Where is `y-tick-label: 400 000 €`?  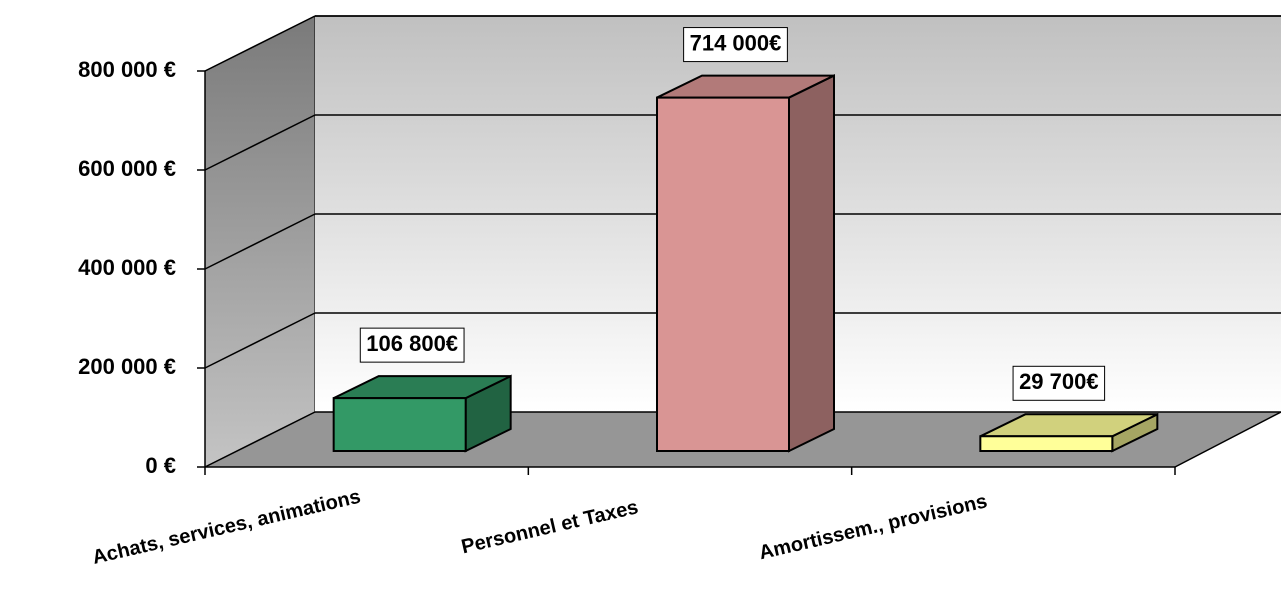 y-tick-label: 400 000 € is located at coordinates (127, 267).